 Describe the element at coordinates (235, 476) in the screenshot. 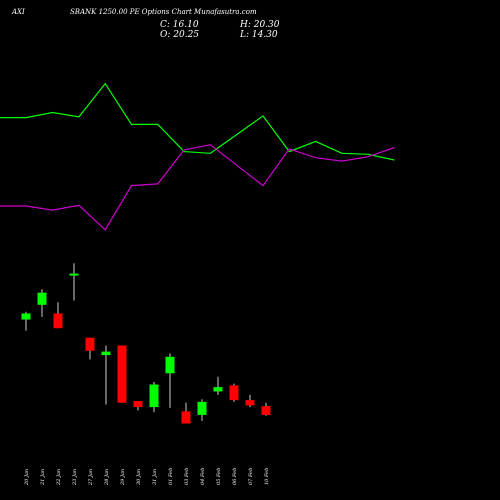

I see `tick-label: 06 Feb` at that location.